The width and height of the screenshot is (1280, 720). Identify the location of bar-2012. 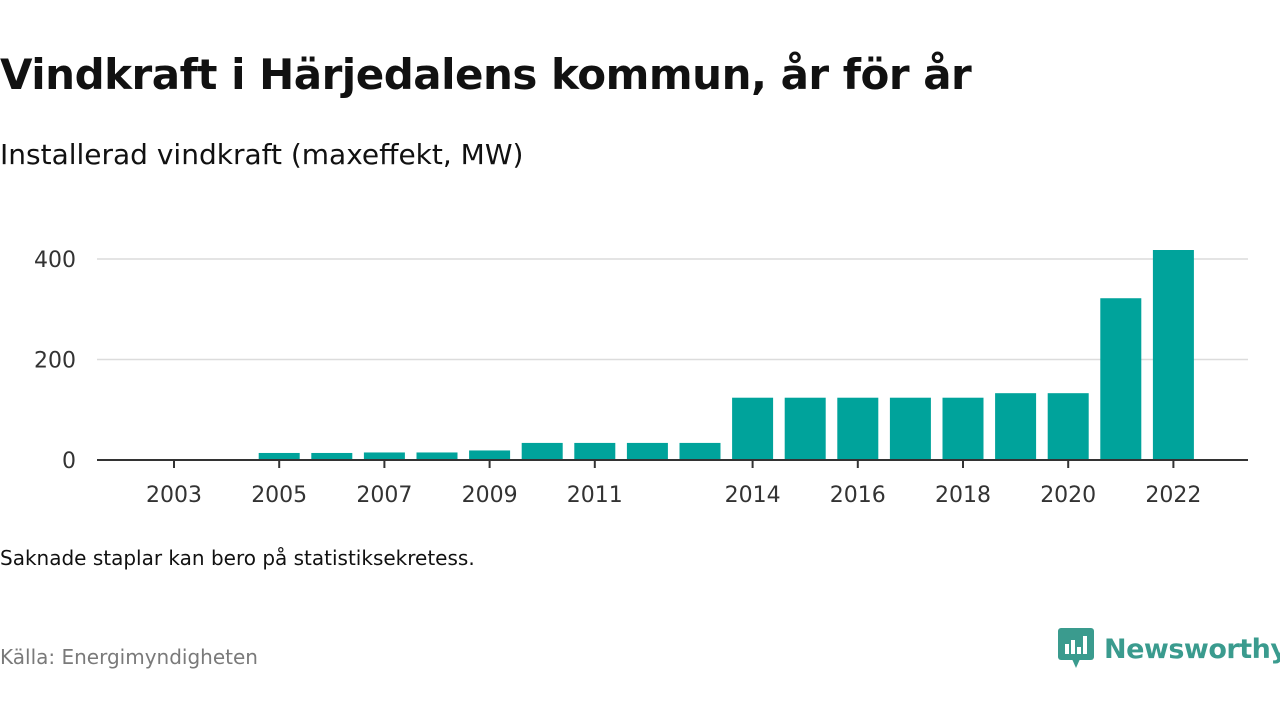
(647, 451).